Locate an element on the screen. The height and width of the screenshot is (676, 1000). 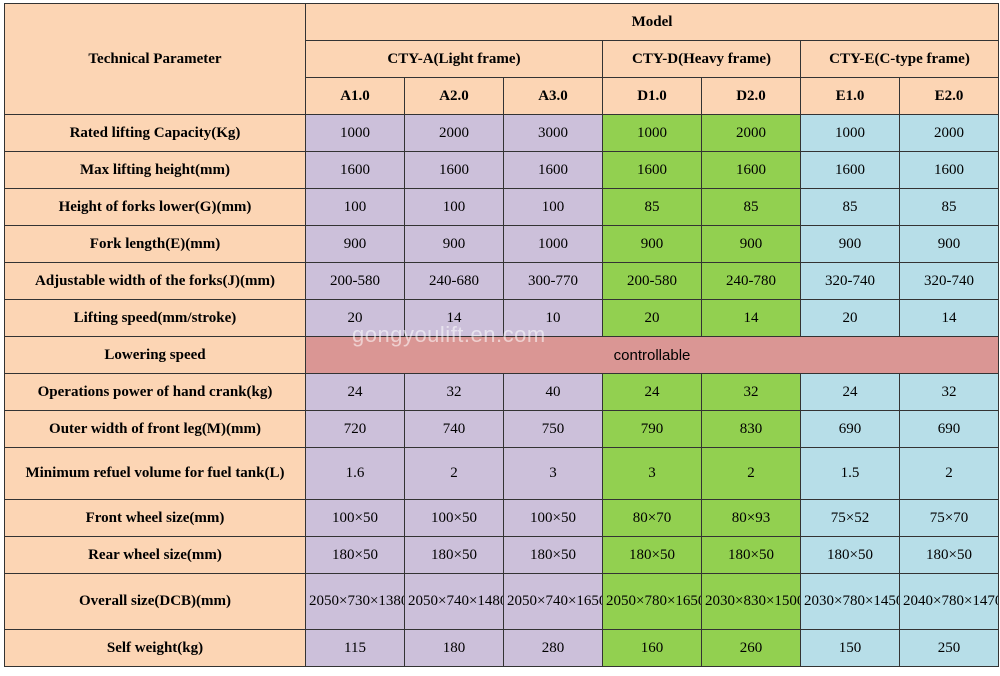
value-cell-a2: 180 is located at coordinates (454, 648).